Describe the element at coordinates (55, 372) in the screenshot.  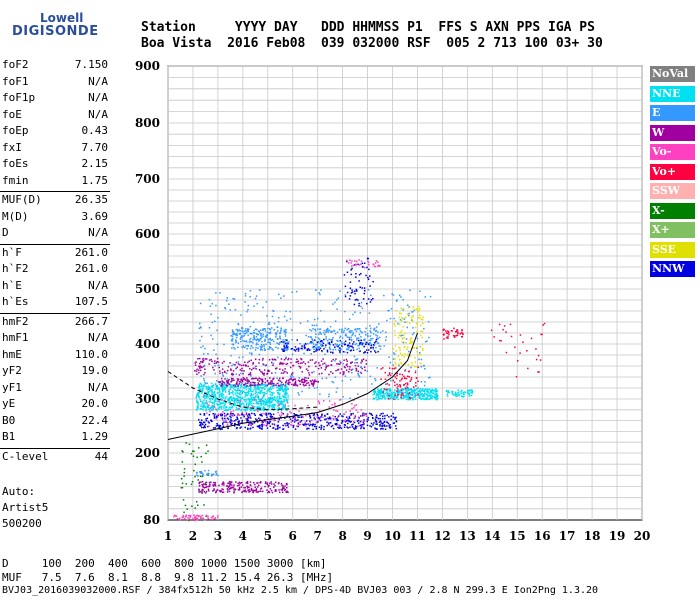
I see `param-row: yF2 19.0` at that location.